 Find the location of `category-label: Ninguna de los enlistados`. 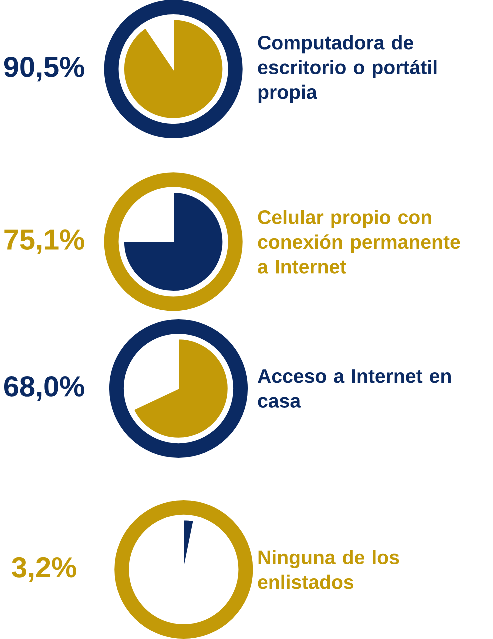

category-label: Ninguna de los enlistados is located at coordinates (329, 570).